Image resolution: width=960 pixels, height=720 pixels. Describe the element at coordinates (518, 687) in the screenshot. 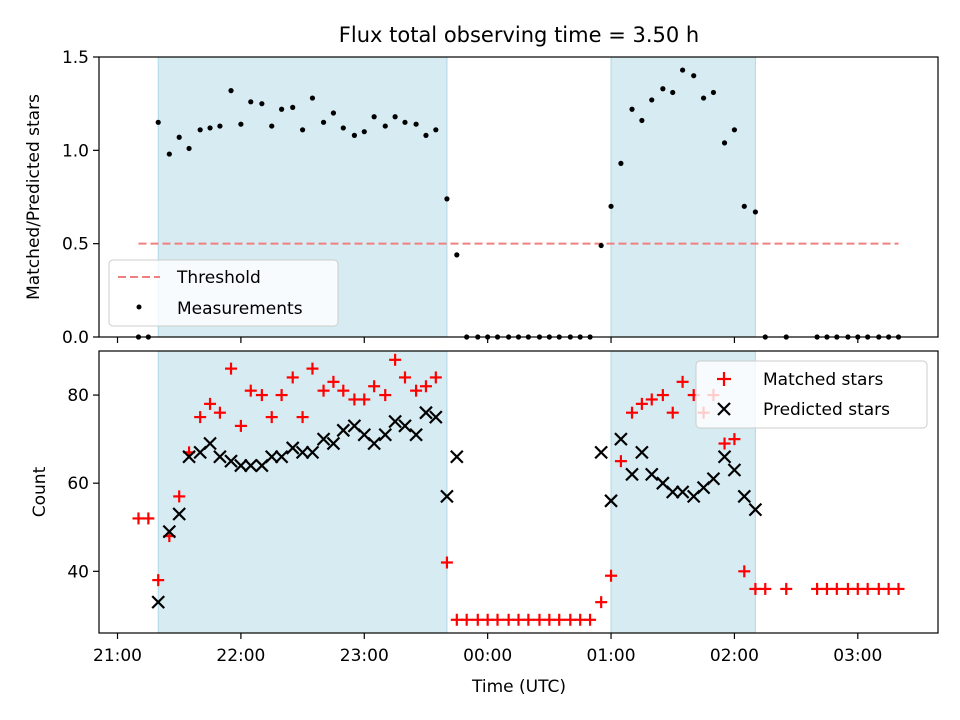

I see `x-axis-label: Time (UTC)` at that location.